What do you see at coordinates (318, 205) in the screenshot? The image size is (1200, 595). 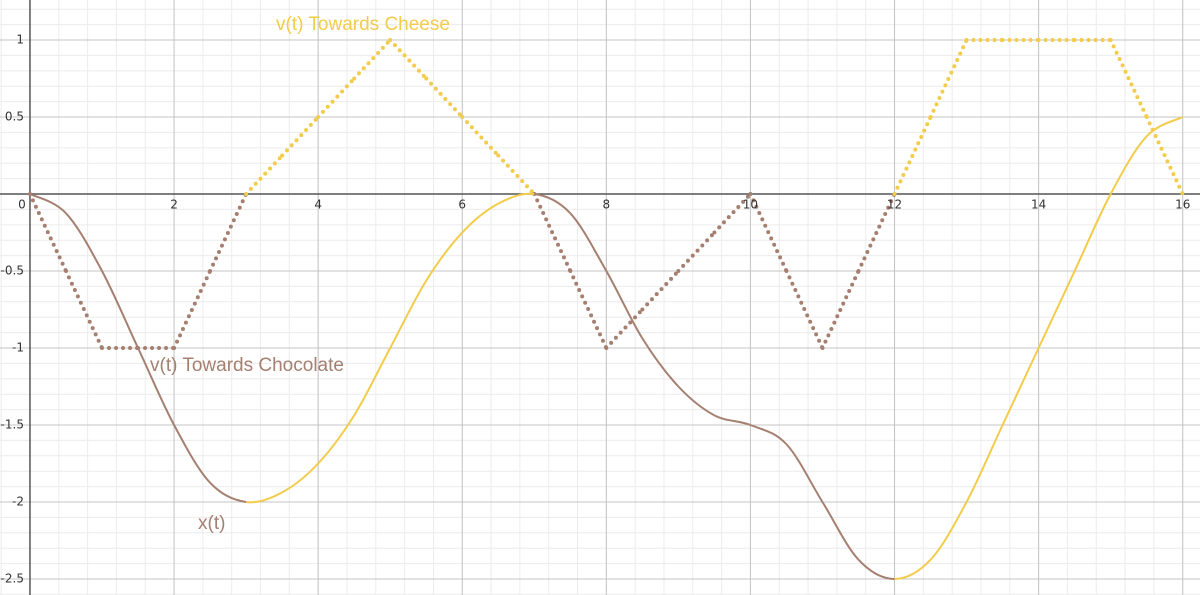 I see `x-tick-label: 4` at bounding box center [318, 205].